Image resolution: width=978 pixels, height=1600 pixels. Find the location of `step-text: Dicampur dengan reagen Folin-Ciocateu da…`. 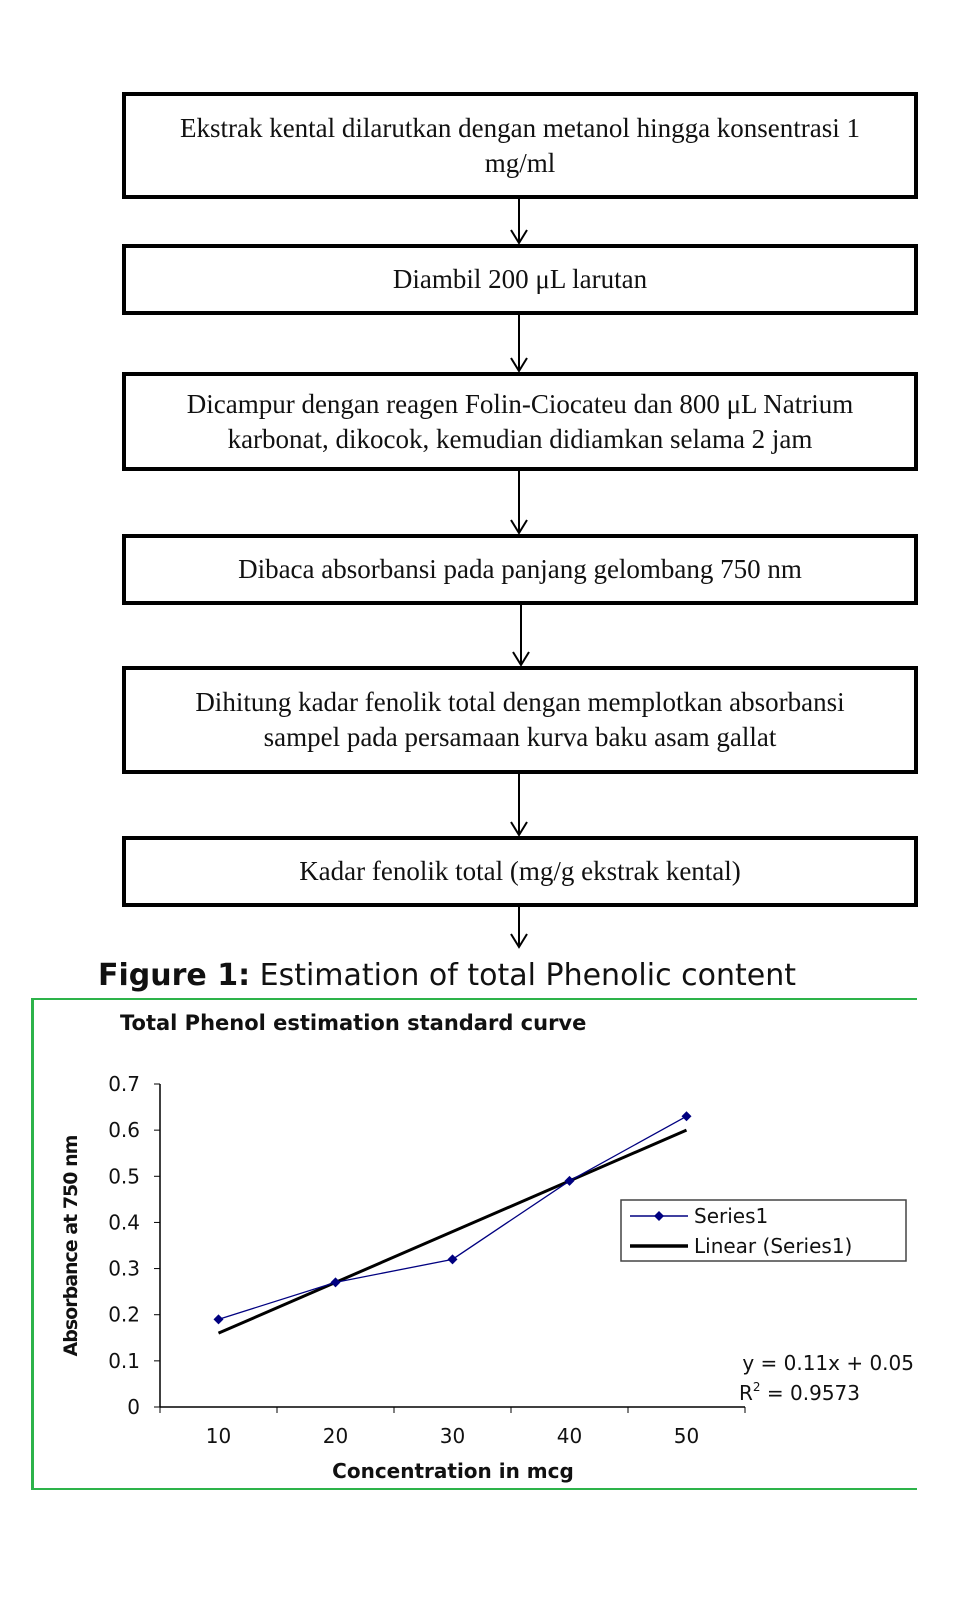

step-text: Dicampur dengan reagen Folin-Ciocateu da… is located at coordinates (520, 421).